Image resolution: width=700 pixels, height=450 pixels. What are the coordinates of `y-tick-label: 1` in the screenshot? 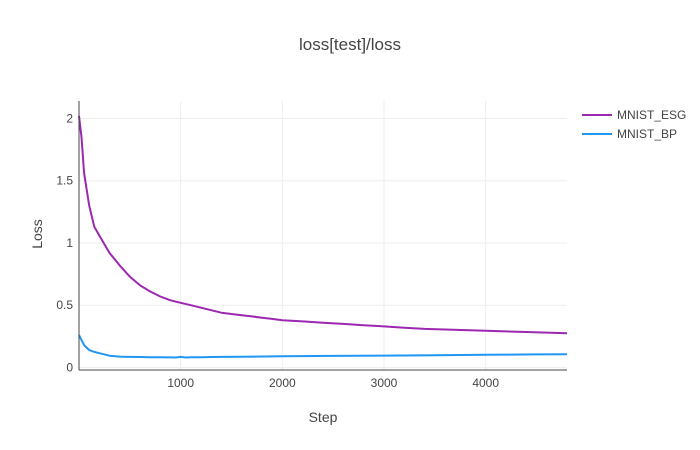 It's located at (69, 243).